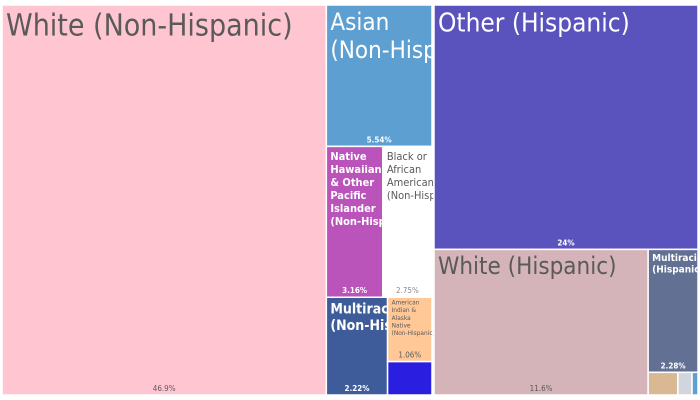  I want to click on cell-label: Islander, so click(352, 208).